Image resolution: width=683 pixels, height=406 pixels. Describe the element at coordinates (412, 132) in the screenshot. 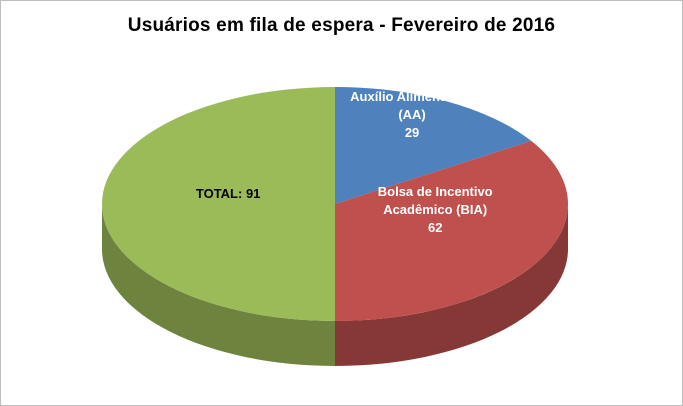

I see `slice-label-0-line-2: 29` at that location.